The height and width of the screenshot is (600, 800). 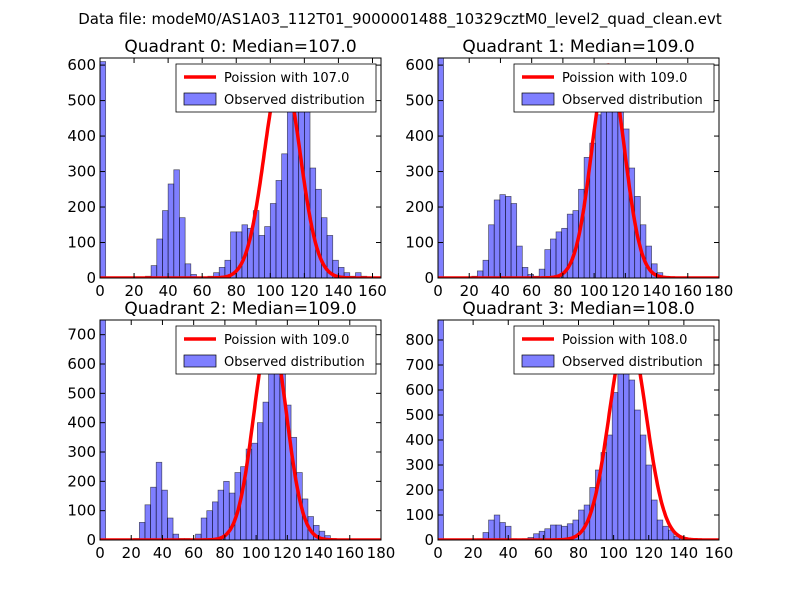 I want to click on chart-title: Quadrant 0: Median=107.0, so click(x=240, y=47).